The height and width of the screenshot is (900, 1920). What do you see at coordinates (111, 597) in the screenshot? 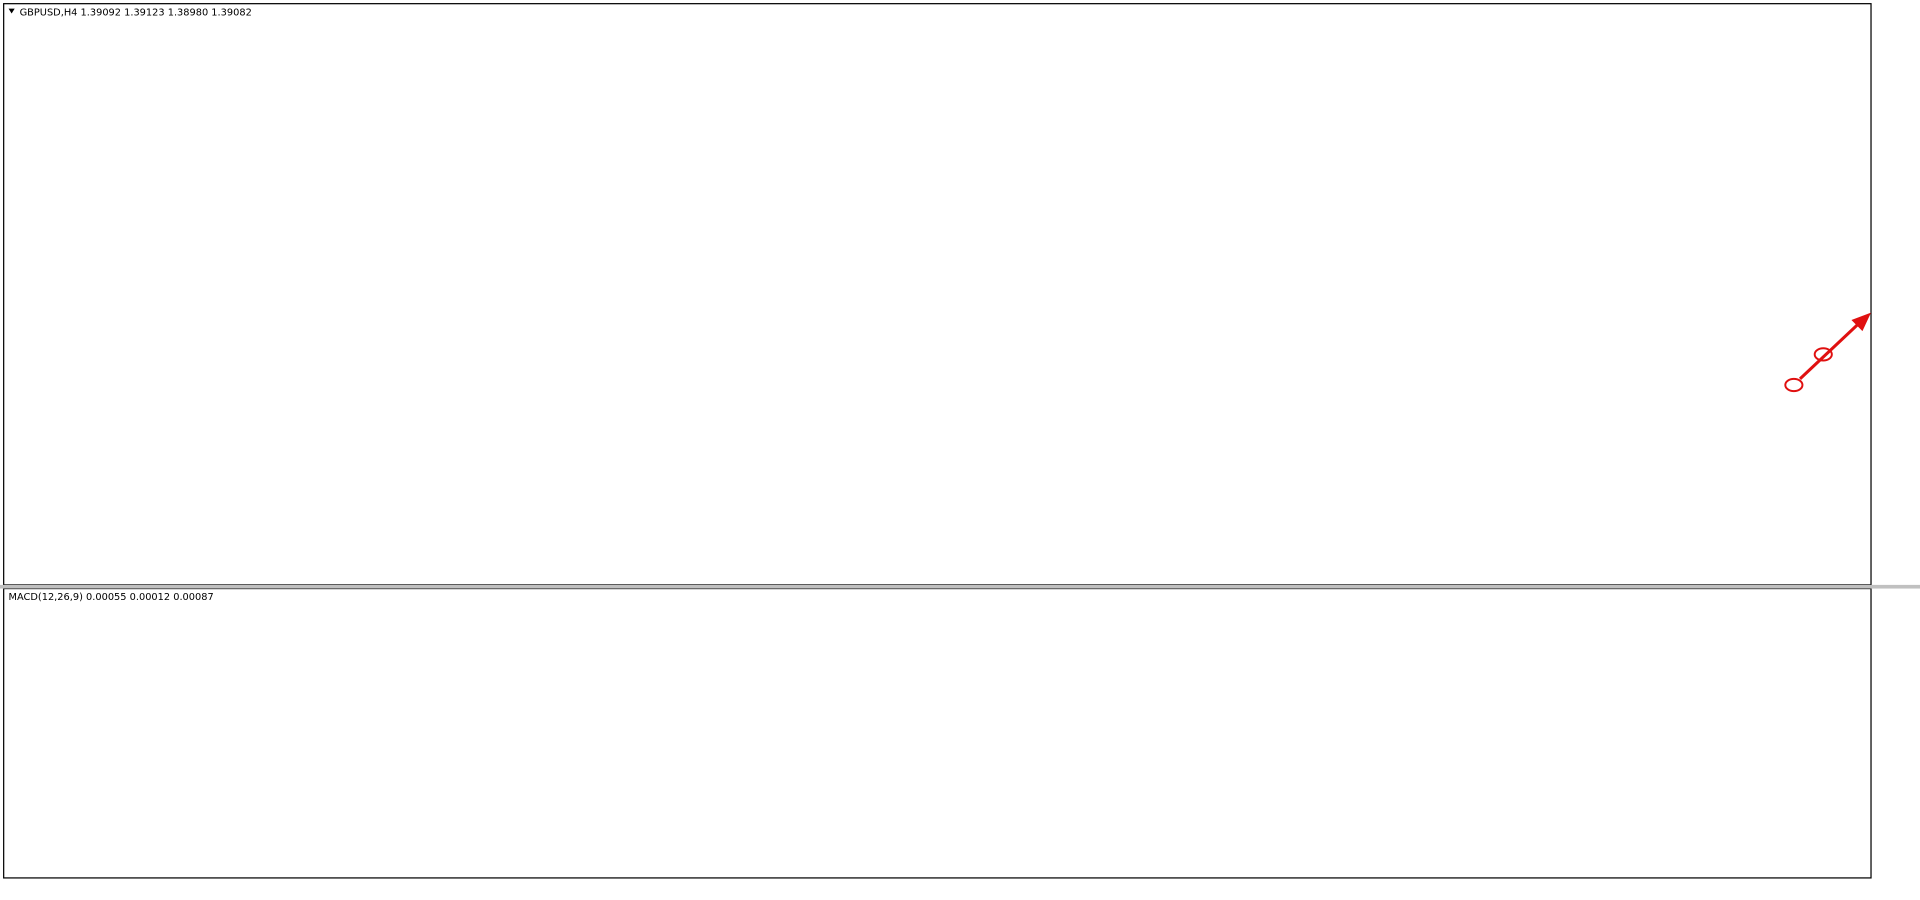
I see `macd-title: MACD(12,26,9) 0.00055 0.00012 0.00087` at bounding box center [111, 597].